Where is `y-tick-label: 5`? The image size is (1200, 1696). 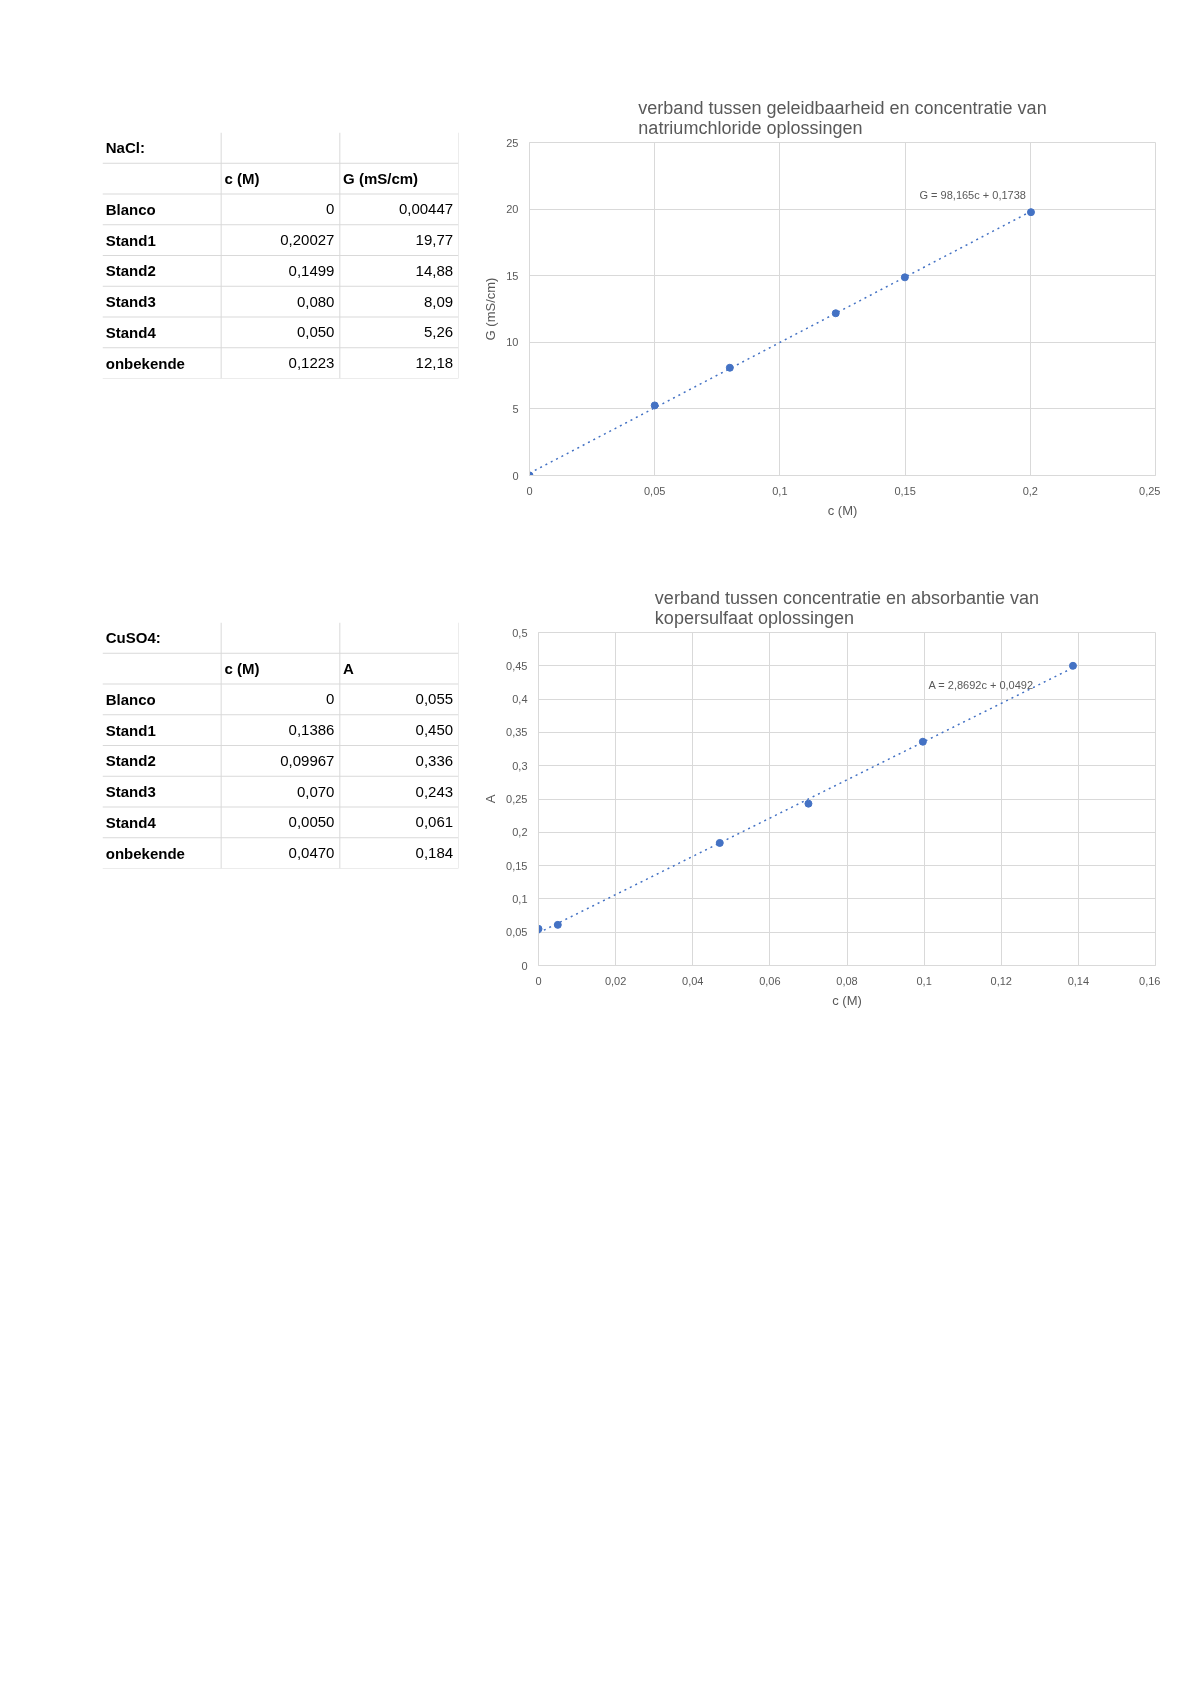 y-tick-label: 5 is located at coordinates (515, 408).